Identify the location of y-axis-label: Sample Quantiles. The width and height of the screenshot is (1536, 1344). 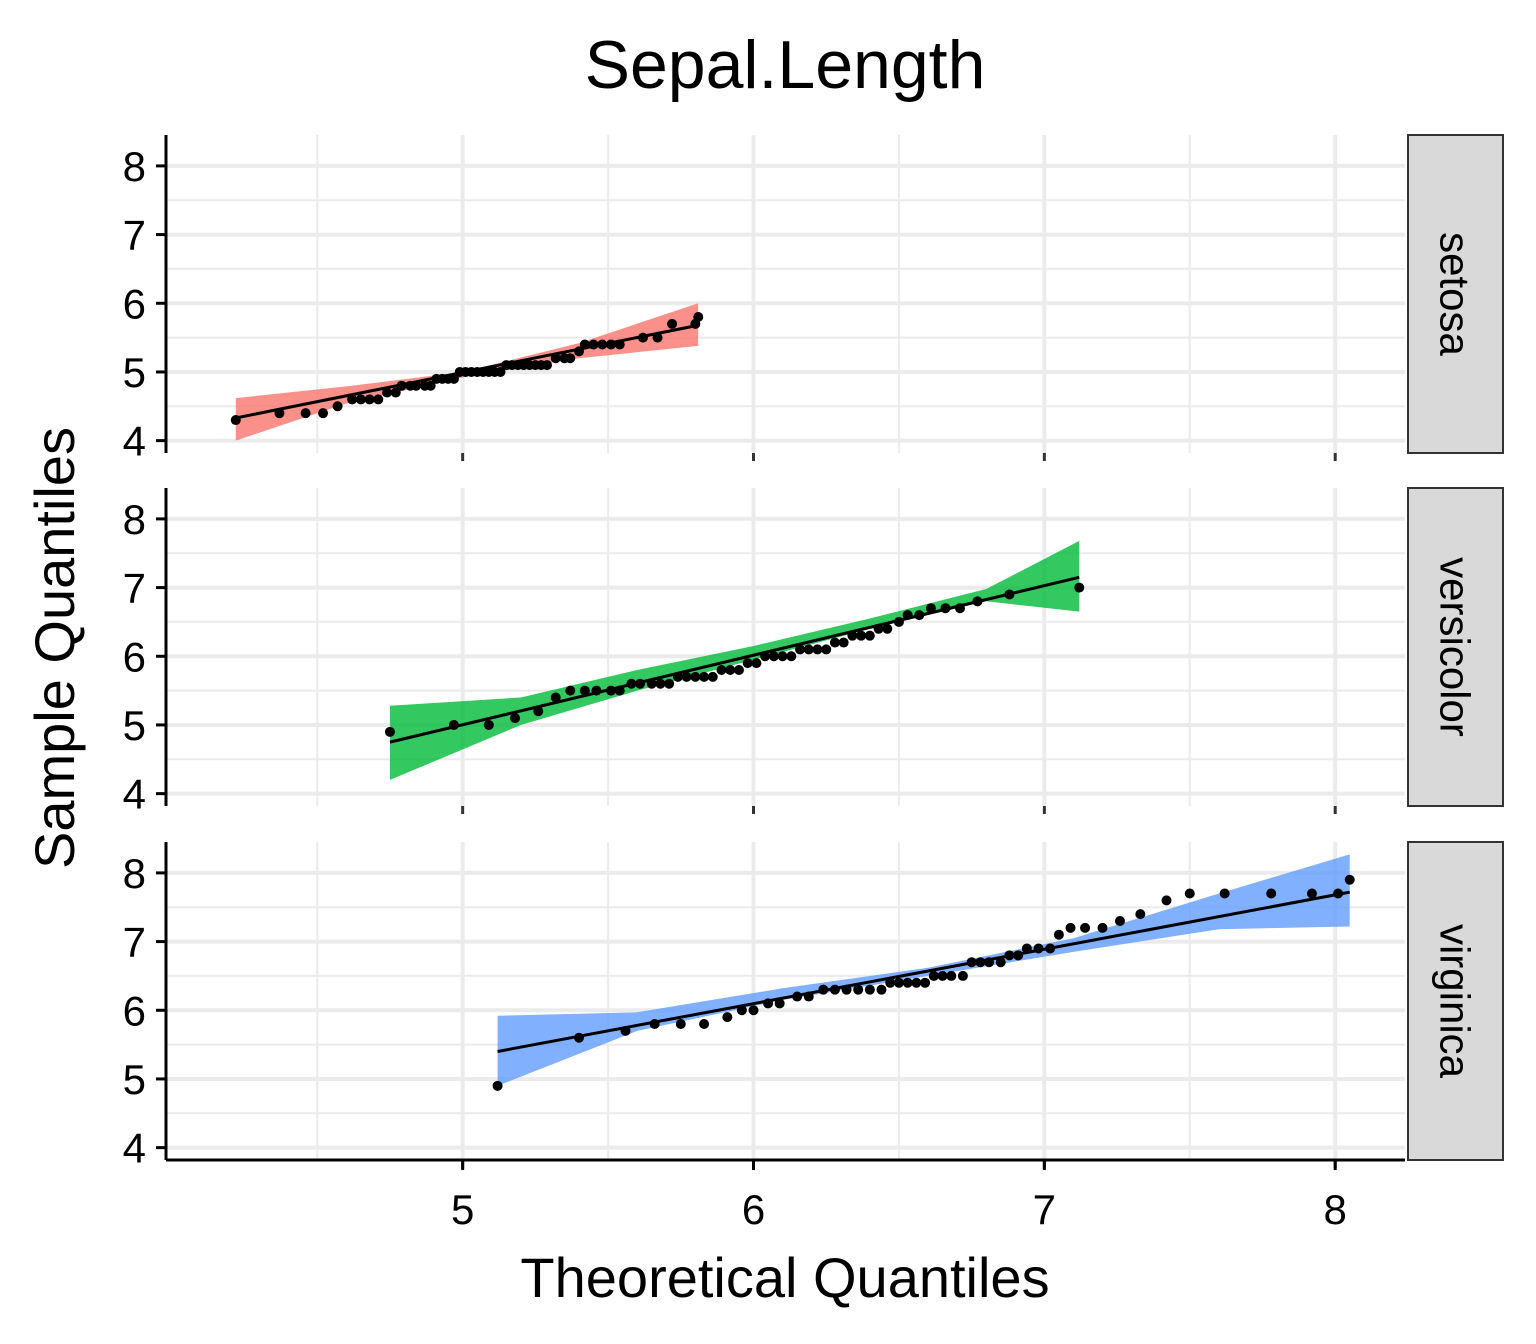
(54, 648).